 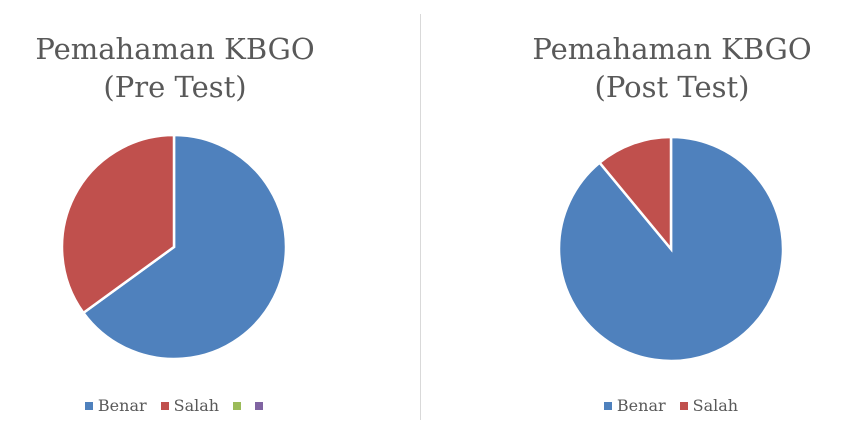 I want to click on separator, so click(x=420, y=217).